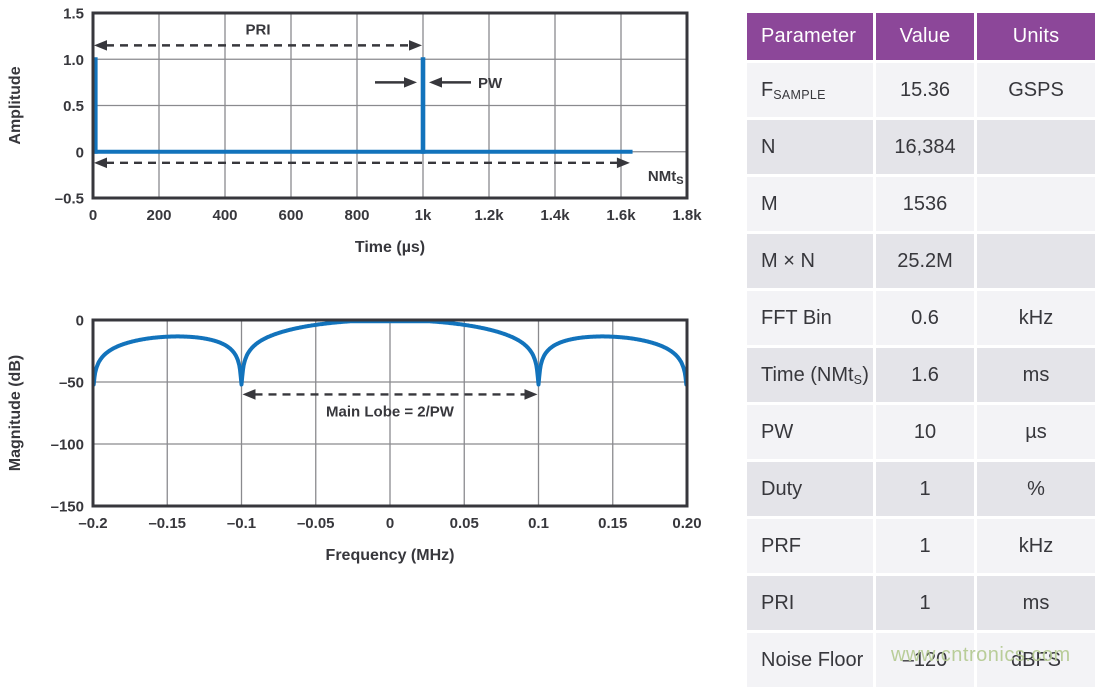 Image resolution: width=1099 pixels, height=690 pixels. What do you see at coordinates (925, 318) in the screenshot?
I see `value-cell: 0.6` at bounding box center [925, 318].